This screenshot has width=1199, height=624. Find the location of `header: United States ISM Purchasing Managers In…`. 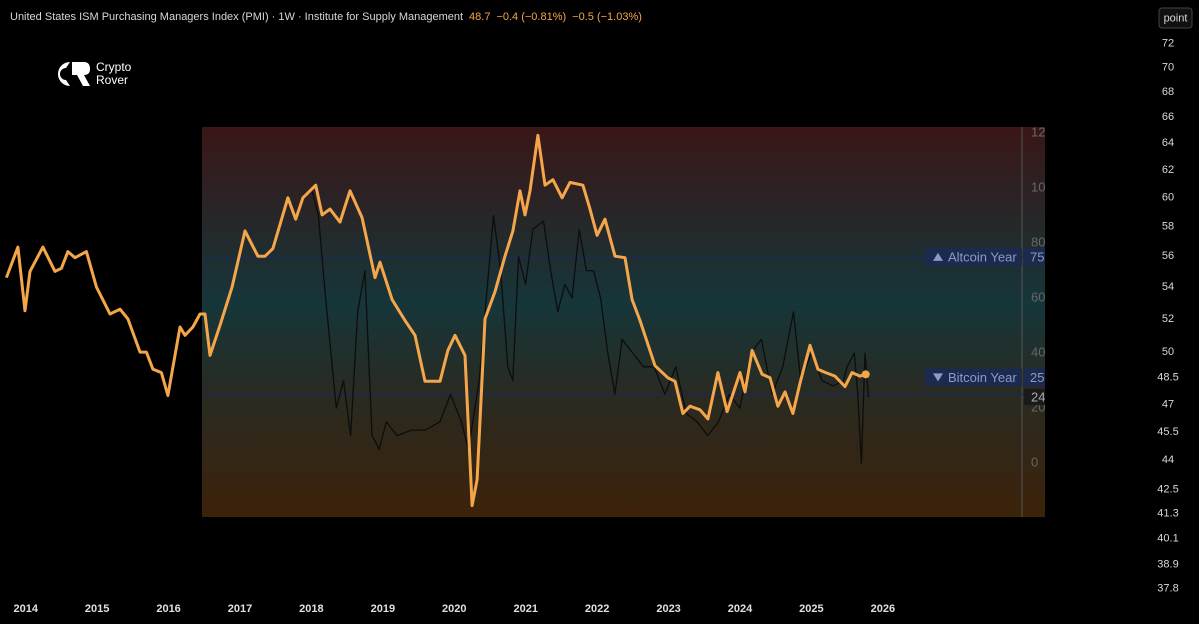

header: United States ISM Purchasing Managers In… is located at coordinates (326, 17).